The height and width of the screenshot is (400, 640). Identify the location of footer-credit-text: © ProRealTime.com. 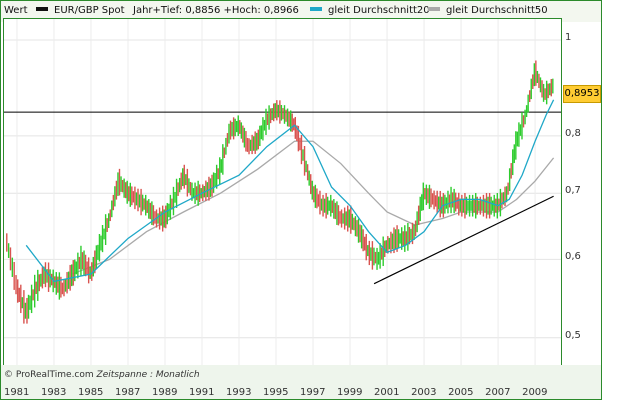
(49, 375).